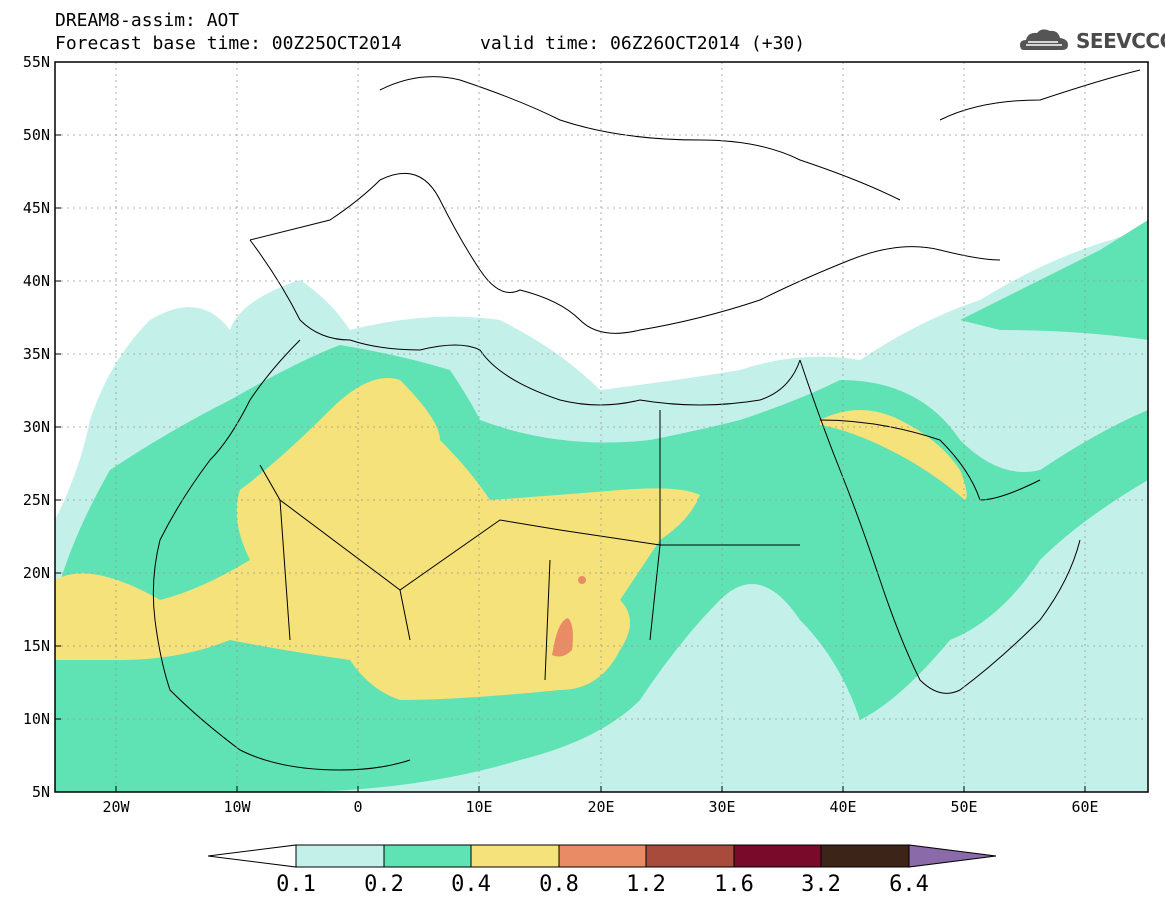 The width and height of the screenshot is (1165, 905). What do you see at coordinates (36, 646) in the screenshot?
I see `lat-label: 15N` at bounding box center [36, 646].